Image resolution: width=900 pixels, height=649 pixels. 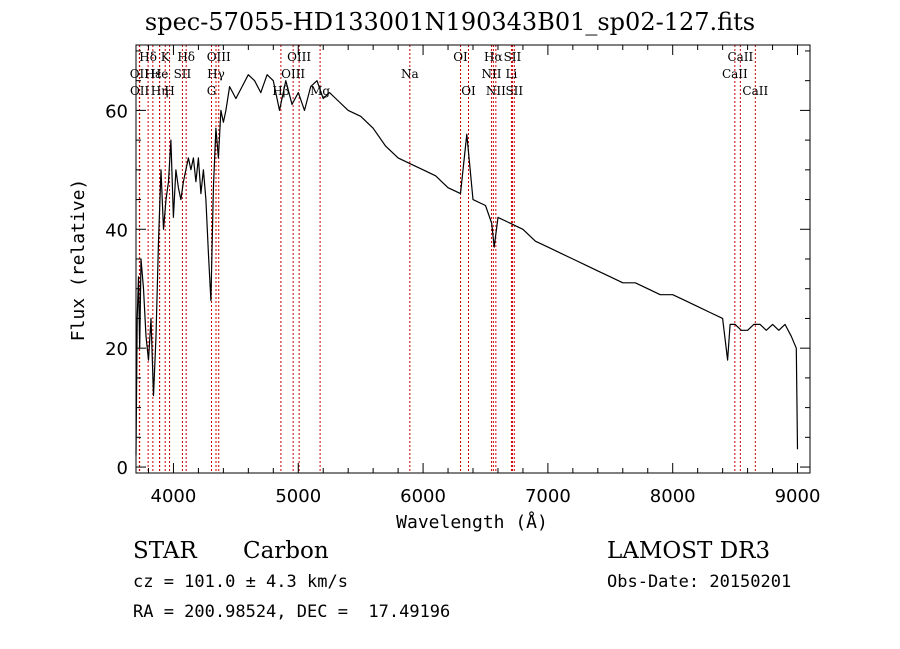 I want to click on x-axis-label: Wavelength (Å), so click(x=472, y=522).